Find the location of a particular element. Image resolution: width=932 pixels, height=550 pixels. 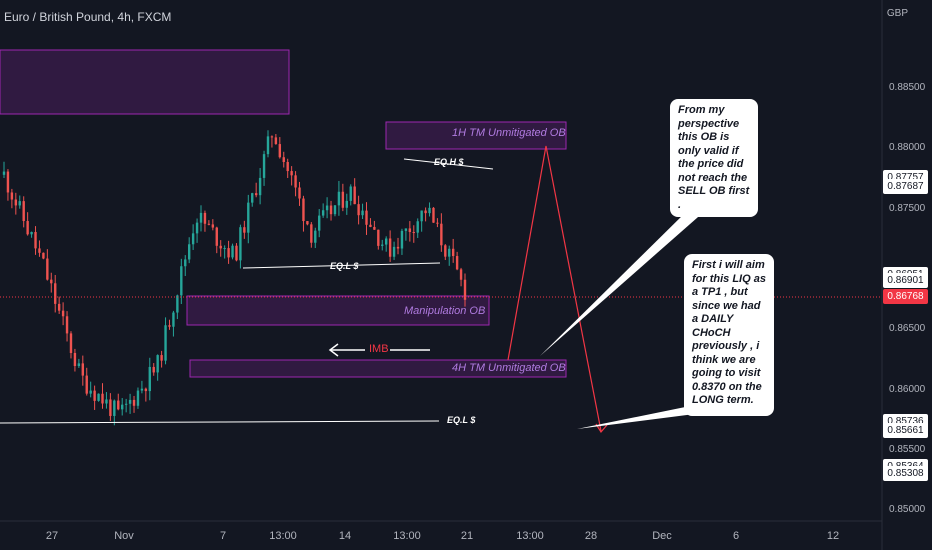

price-tag: 0.85308 is located at coordinates (905, 473).